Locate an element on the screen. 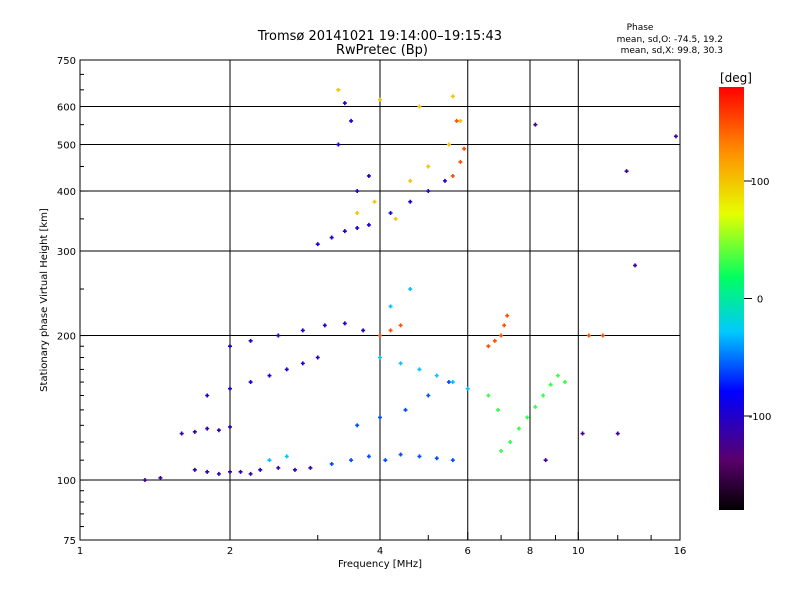 The width and height of the screenshot is (800, 600). x-tick-label: 6 is located at coordinates (468, 551).